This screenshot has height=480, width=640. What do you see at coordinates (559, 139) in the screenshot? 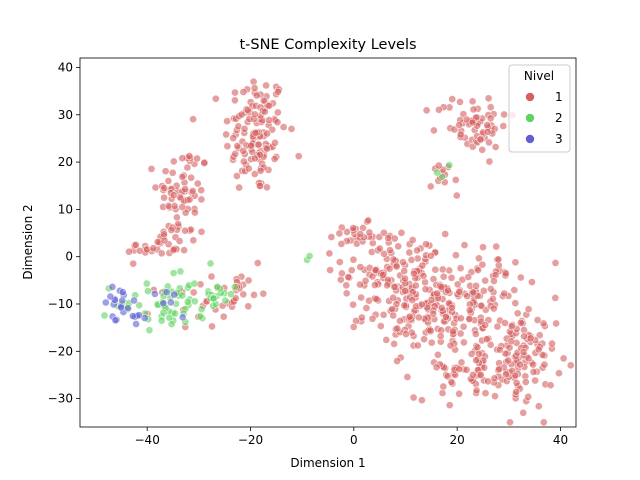
I see `legend-label: 3` at bounding box center [559, 139].